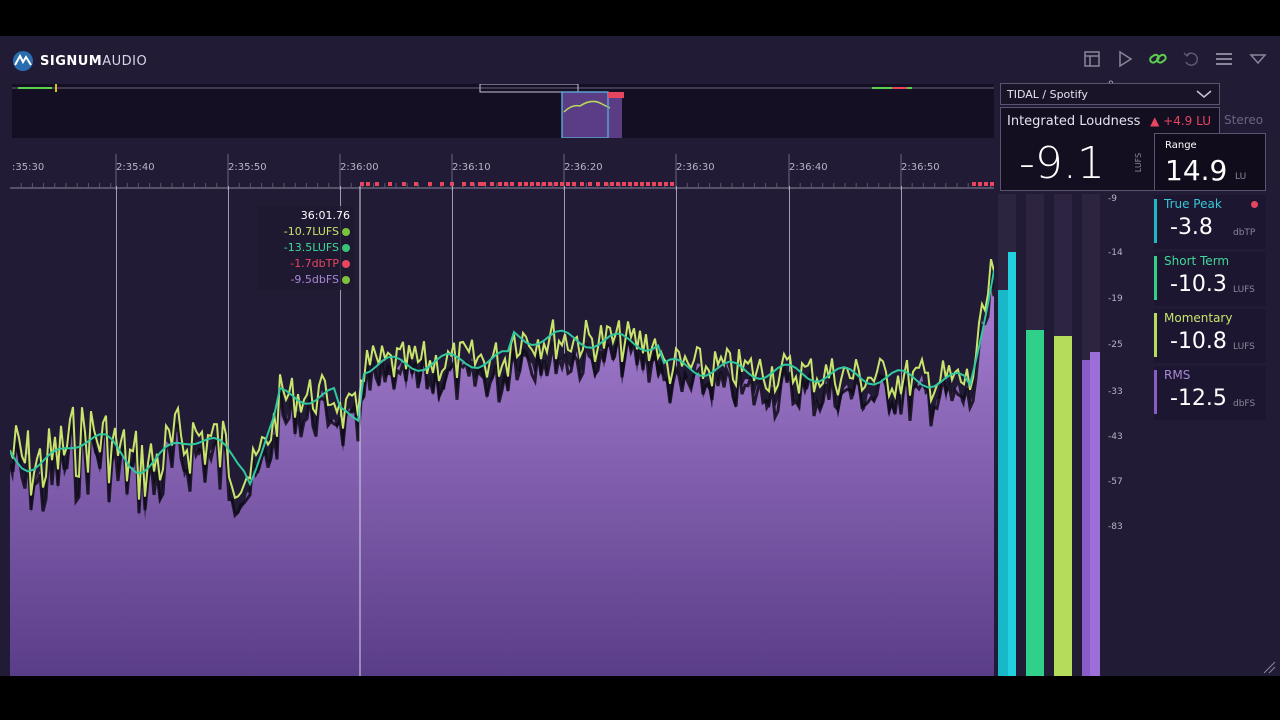 This screenshot has height=720, width=1280. Describe the element at coordinates (1155, 278) in the screenshot. I see `short-term-color-bar` at that location.